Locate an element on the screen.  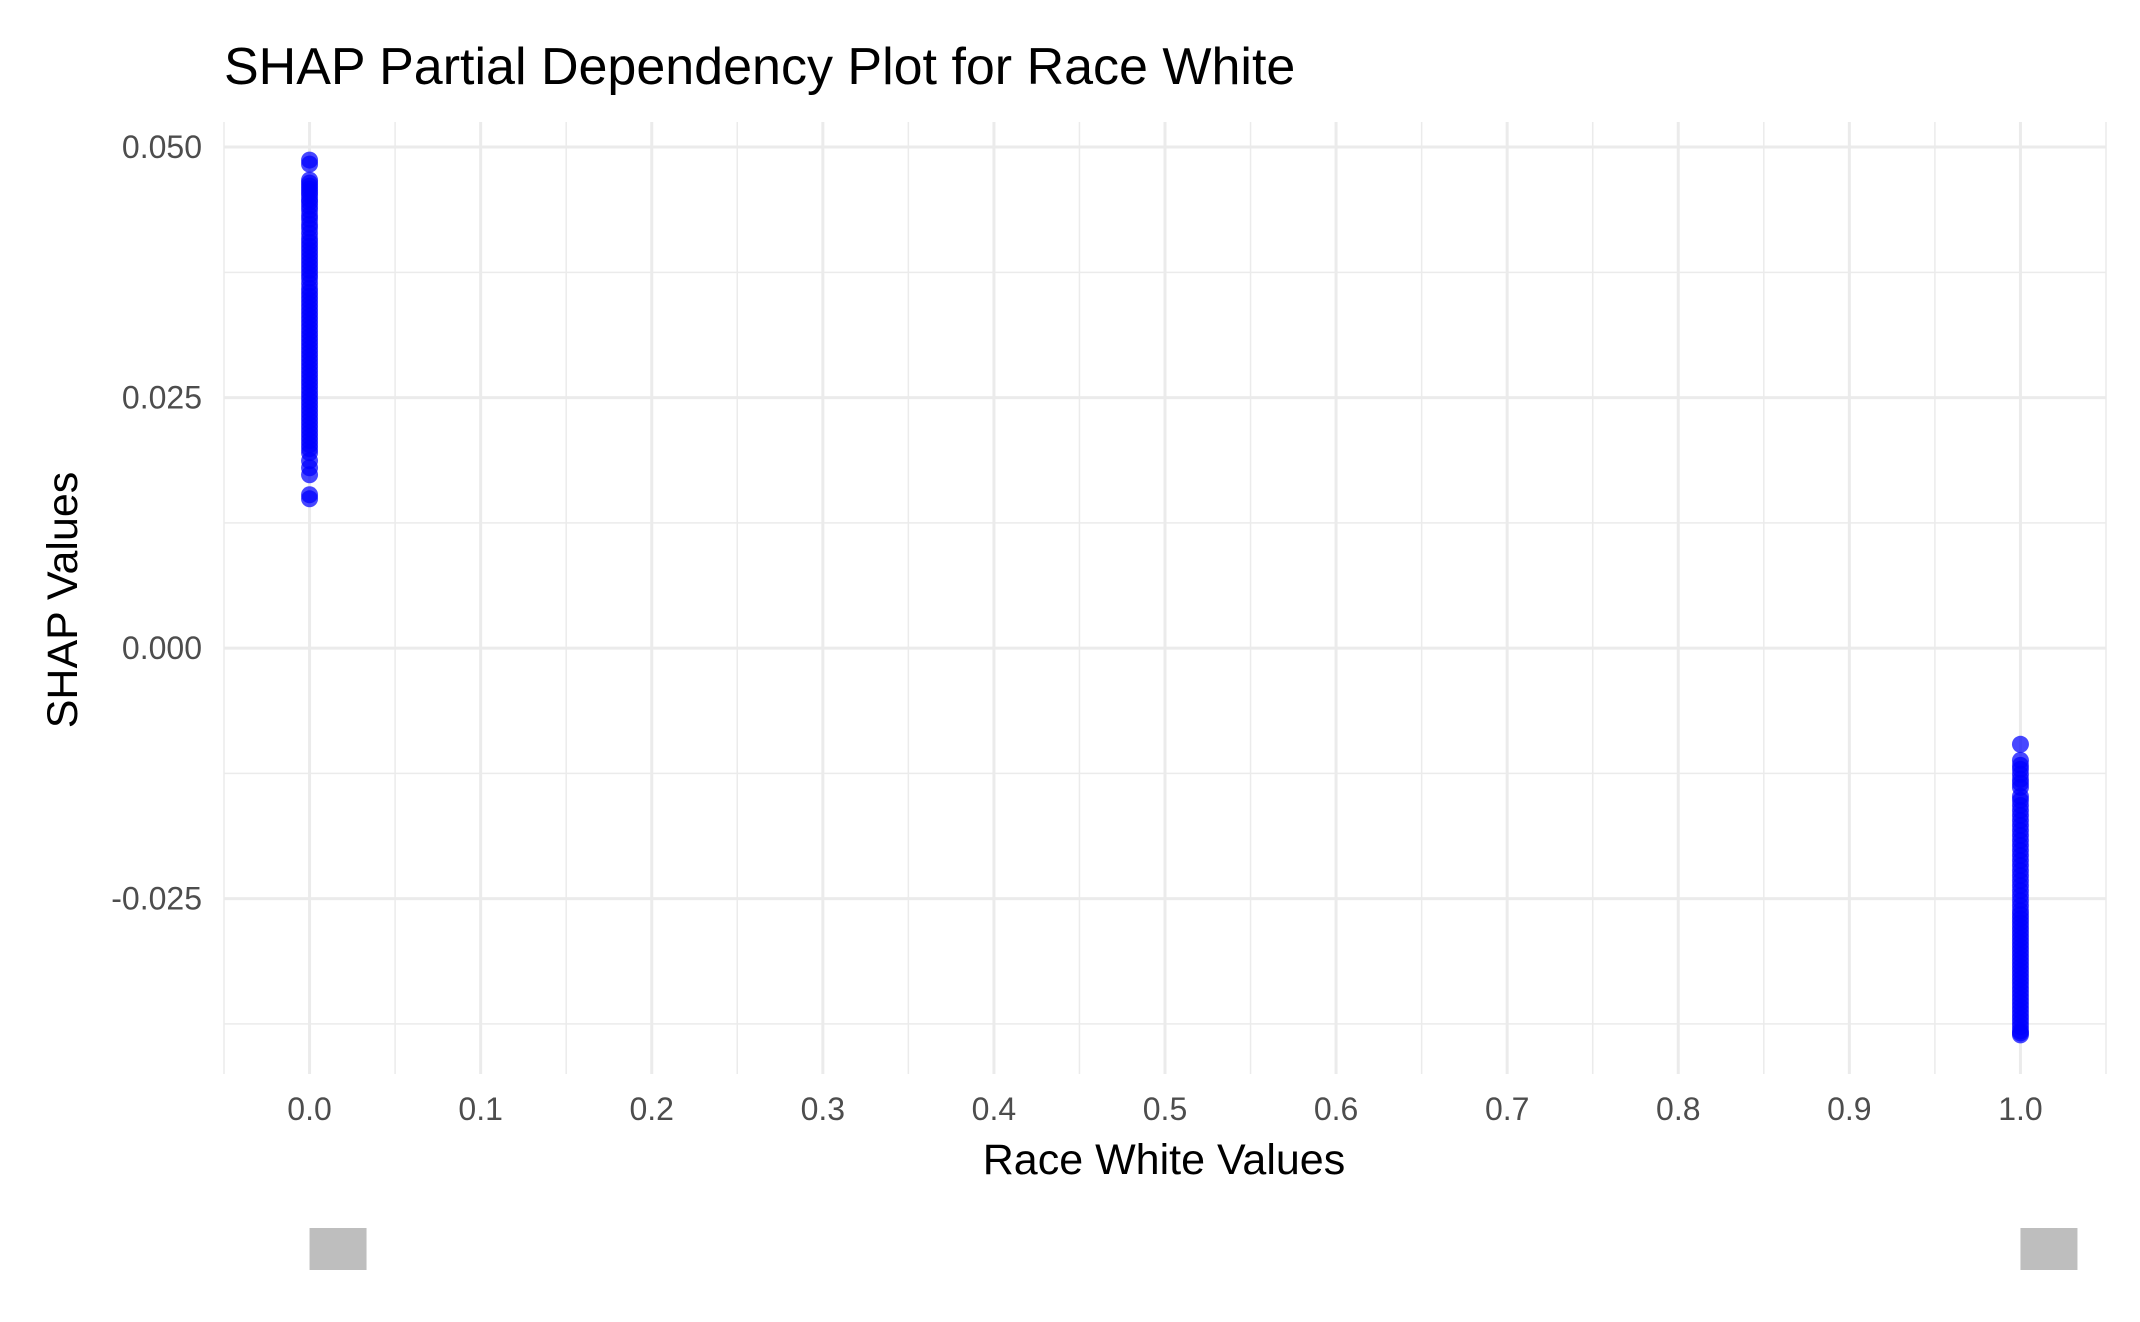
y-tick-label: 0.050 is located at coordinates (162, 147).